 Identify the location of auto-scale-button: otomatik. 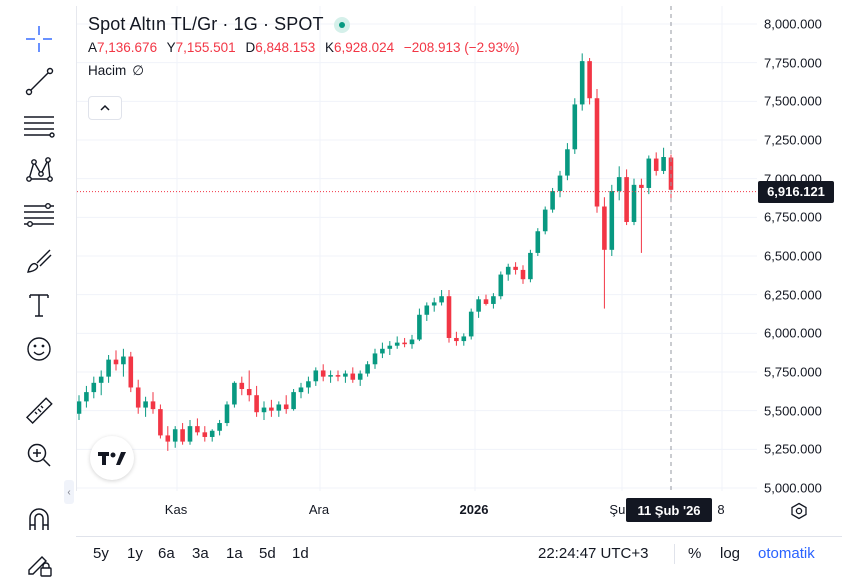
(786, 553).